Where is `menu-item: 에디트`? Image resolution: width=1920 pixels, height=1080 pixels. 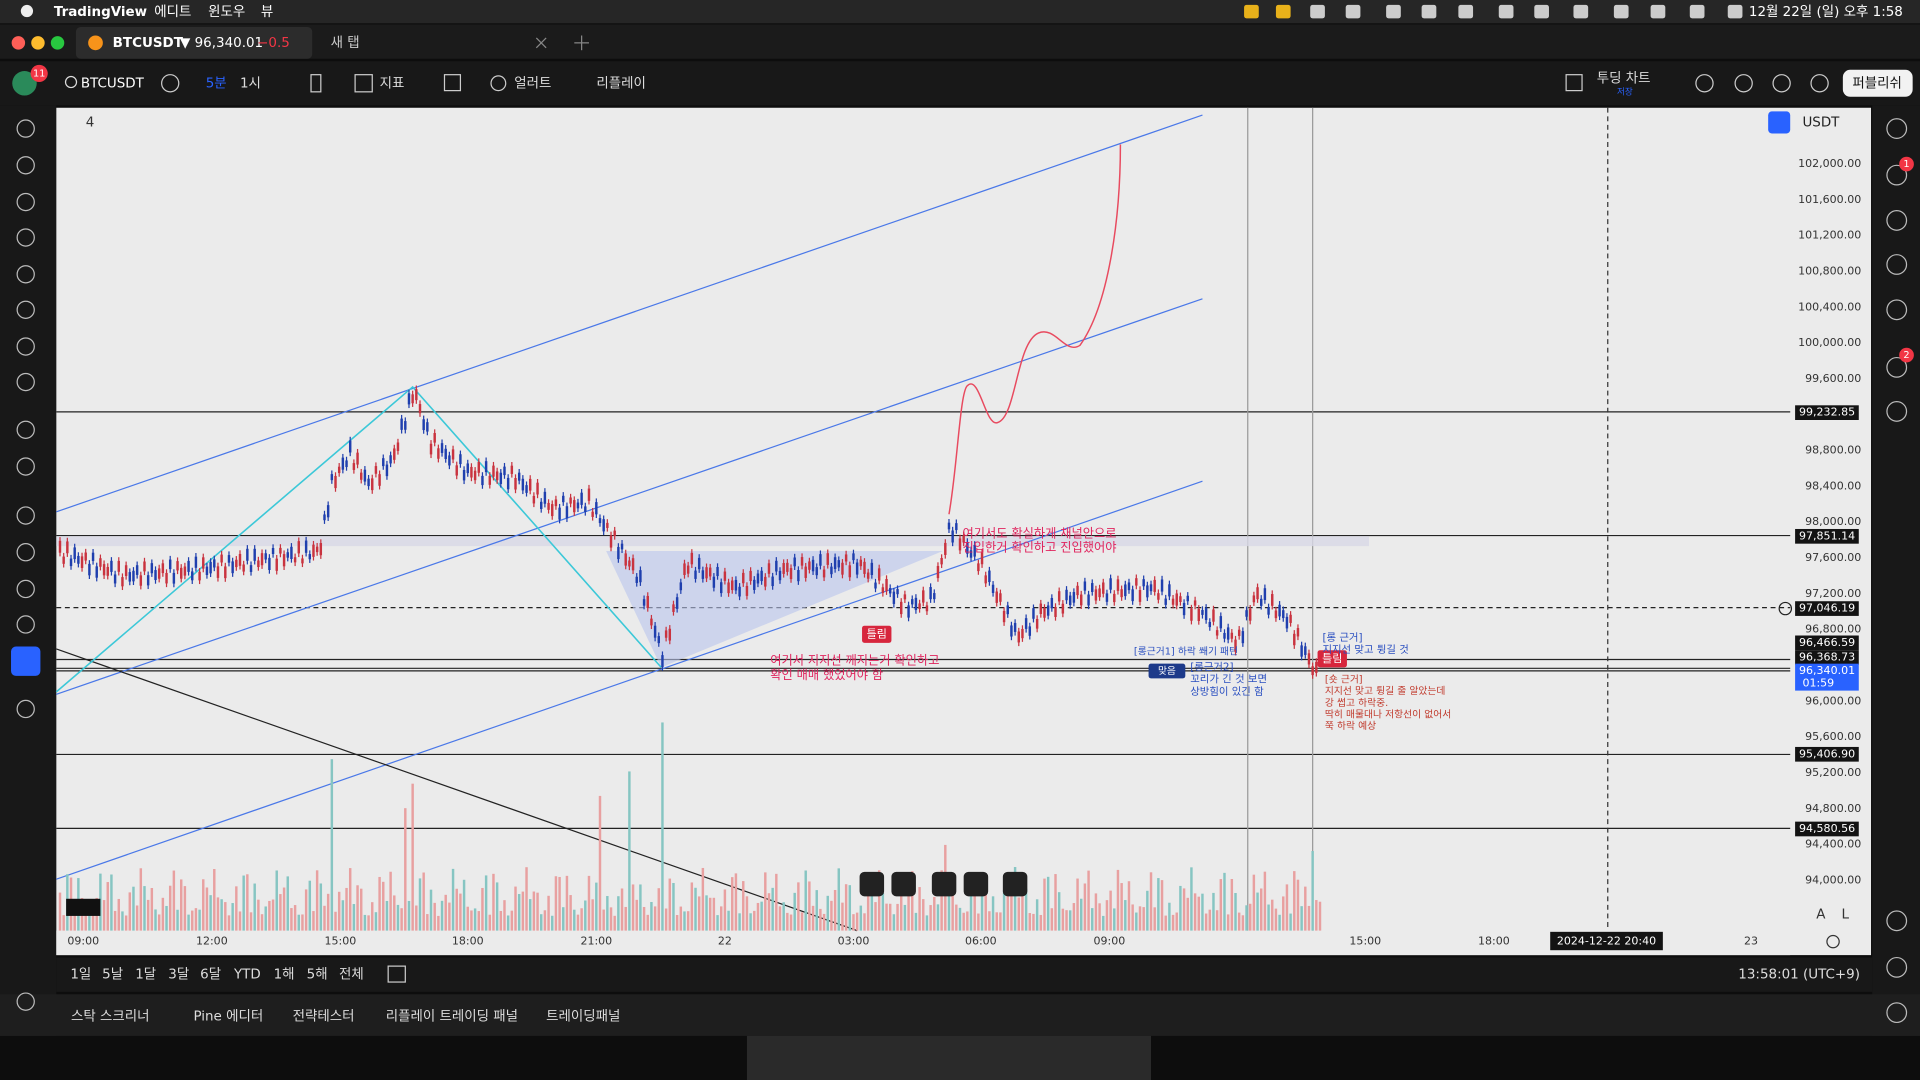
menu-item: 에디트 is located at coordinates (172, 12).